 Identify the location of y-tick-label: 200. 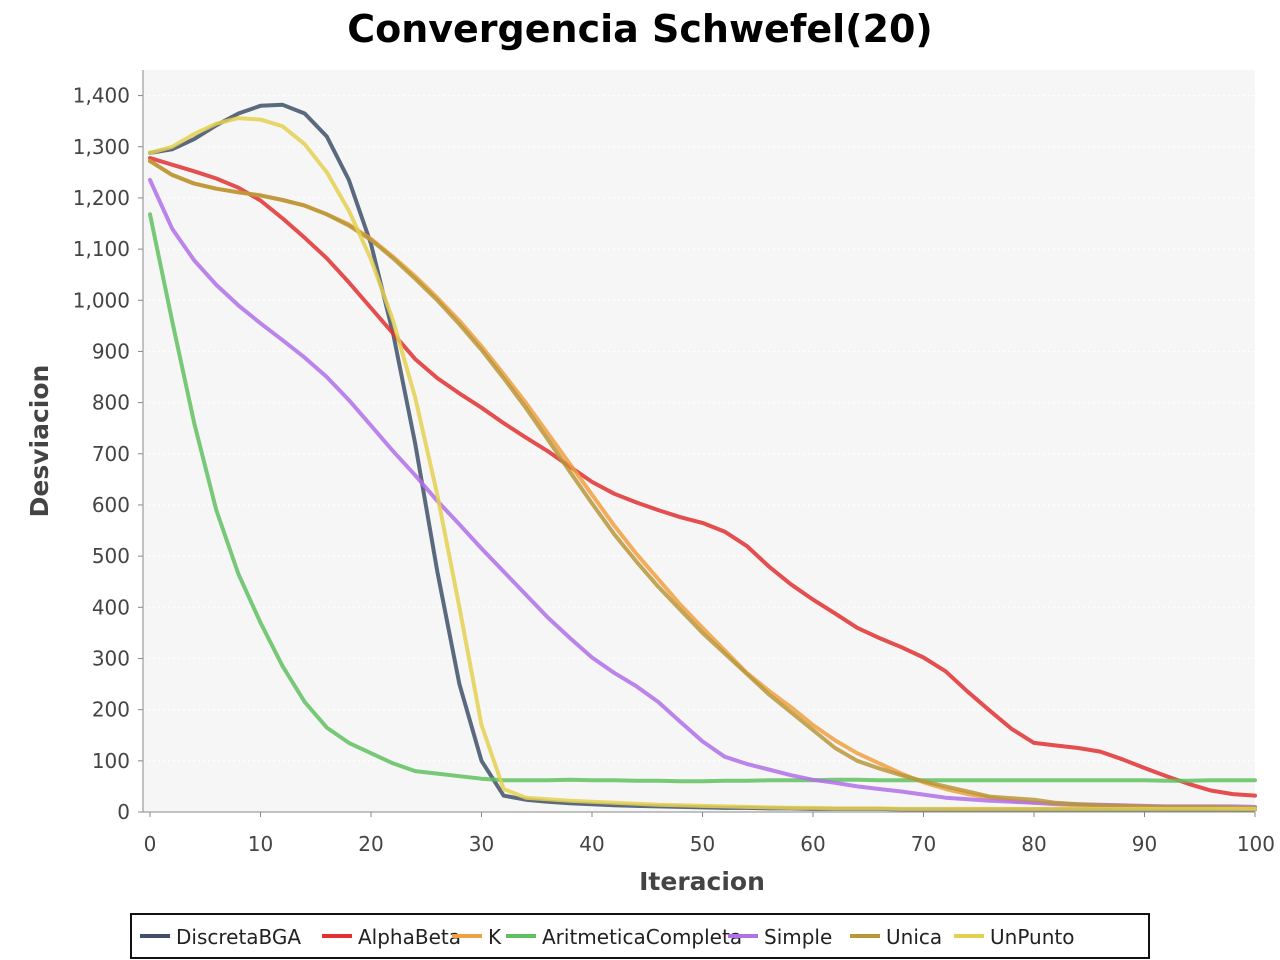
(111, 710).